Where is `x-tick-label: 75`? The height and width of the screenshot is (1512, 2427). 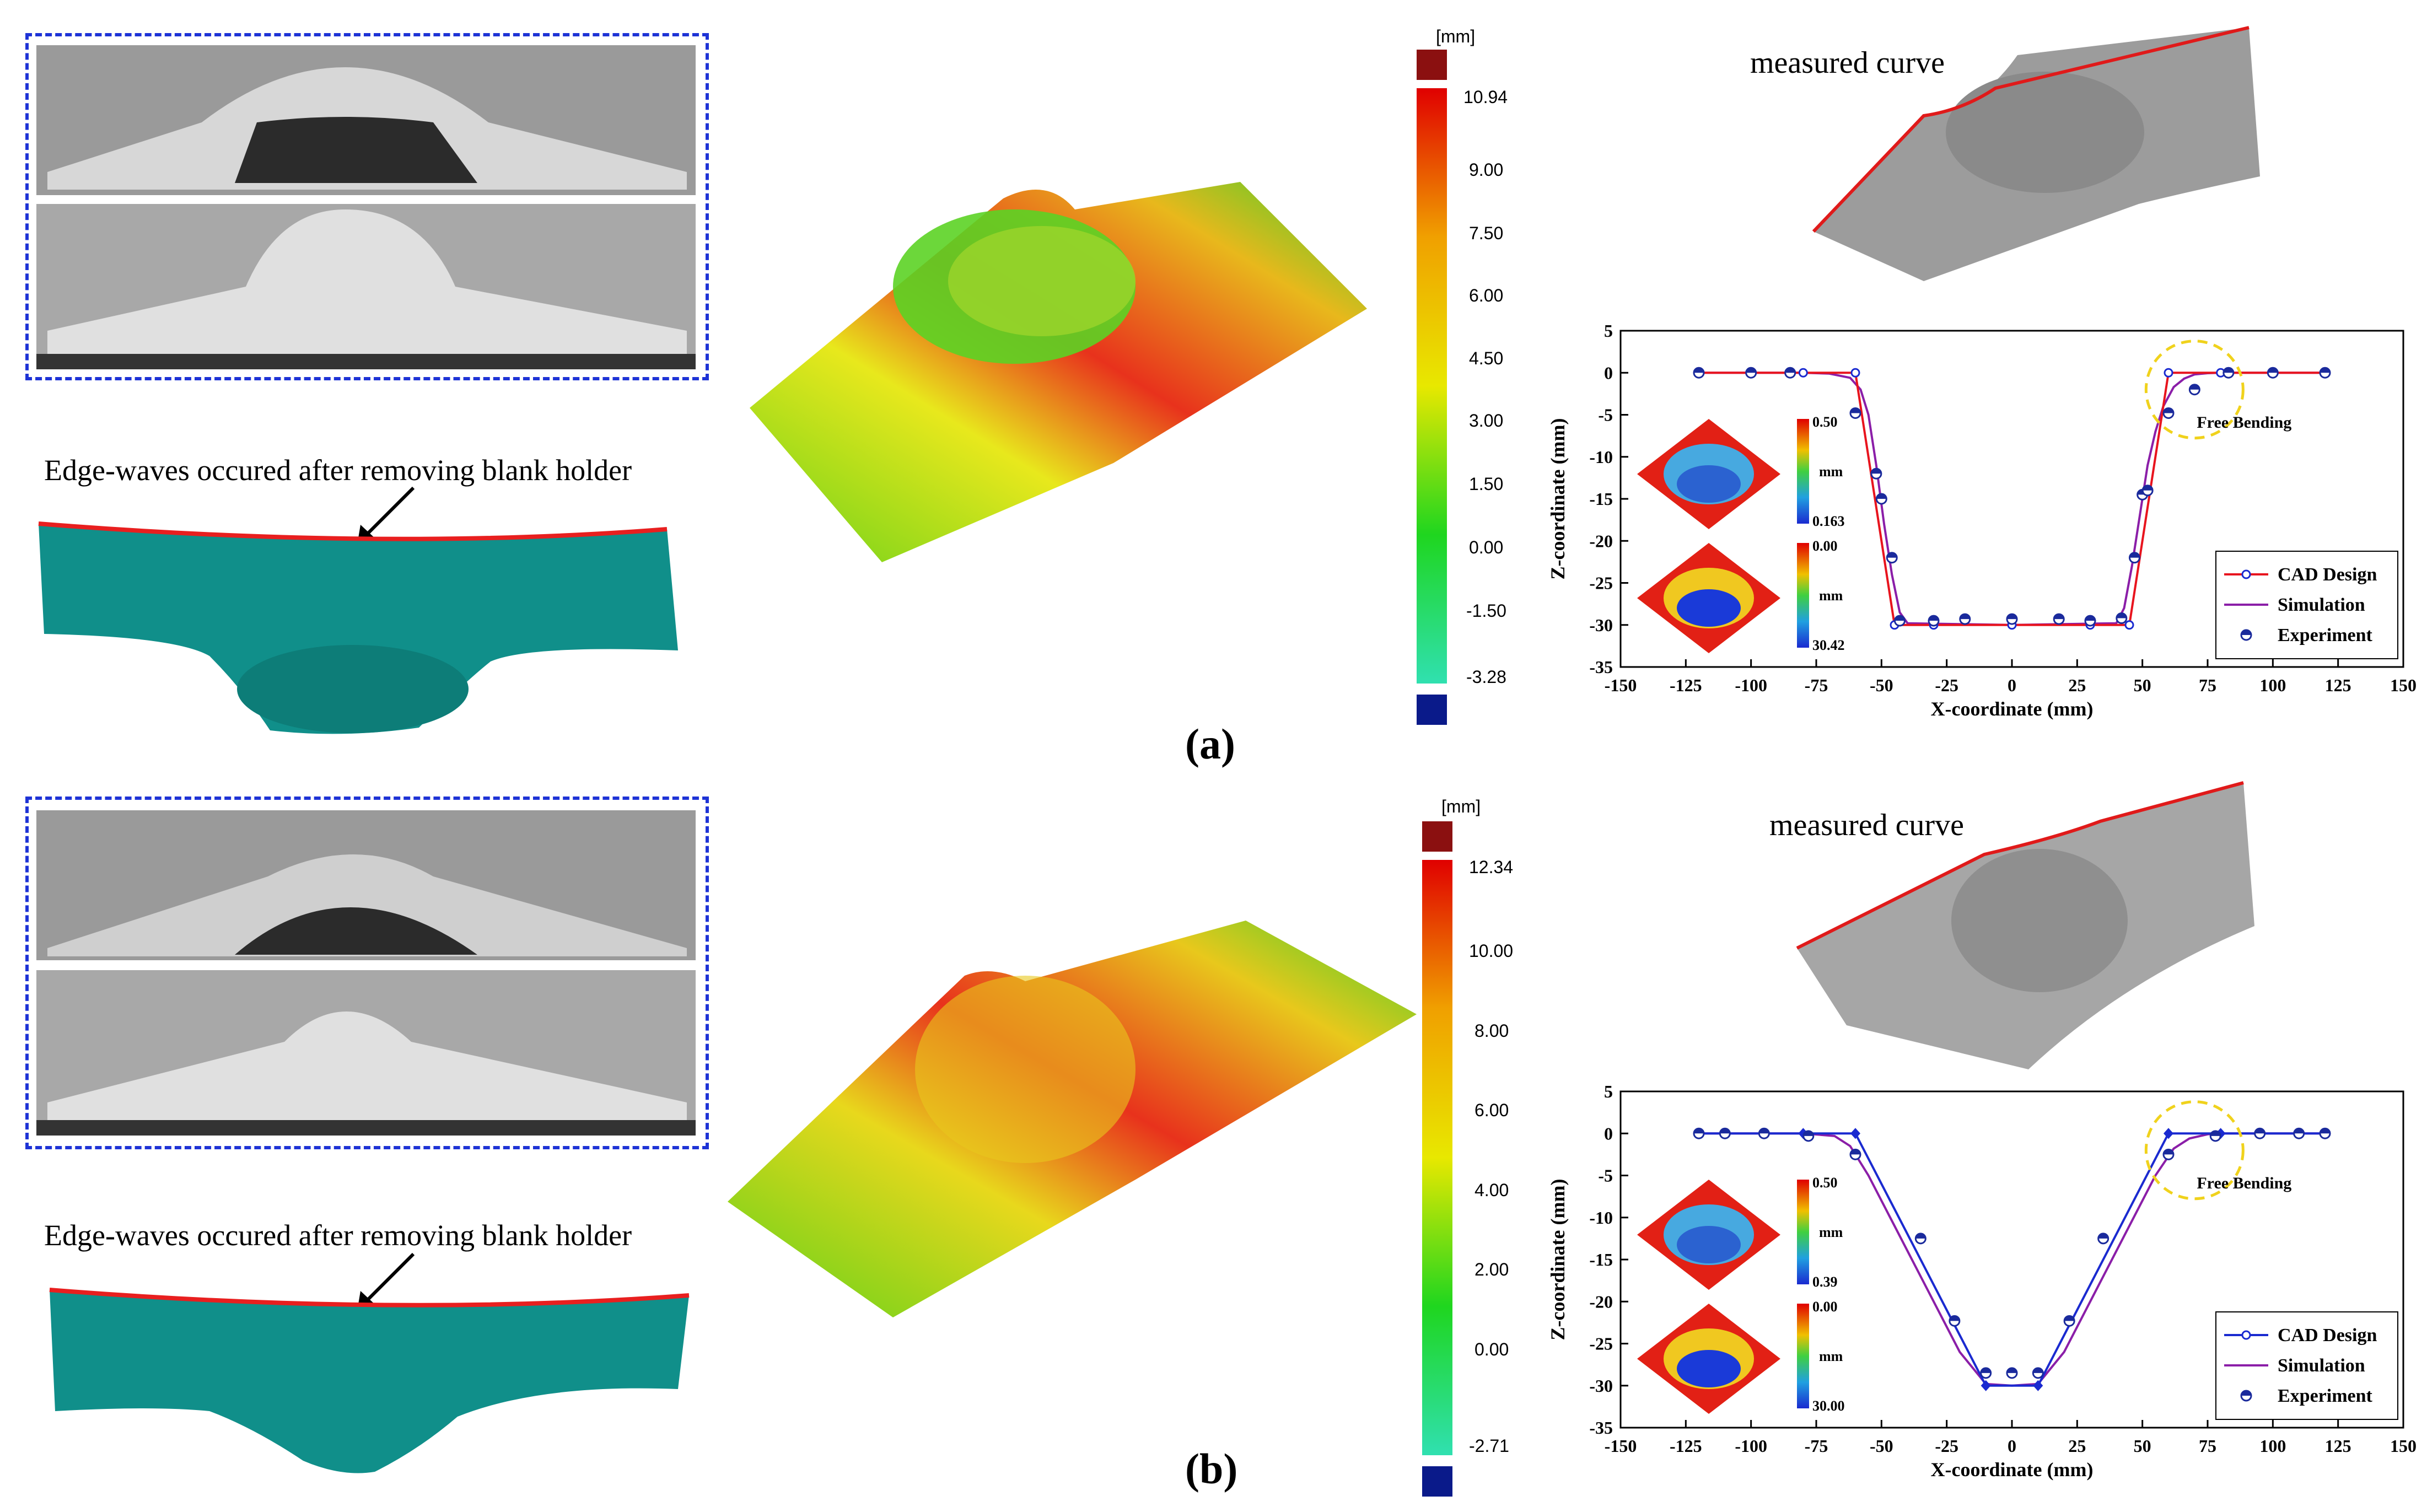 x-tick-label: 75 is located at coordinates (2207, 685).